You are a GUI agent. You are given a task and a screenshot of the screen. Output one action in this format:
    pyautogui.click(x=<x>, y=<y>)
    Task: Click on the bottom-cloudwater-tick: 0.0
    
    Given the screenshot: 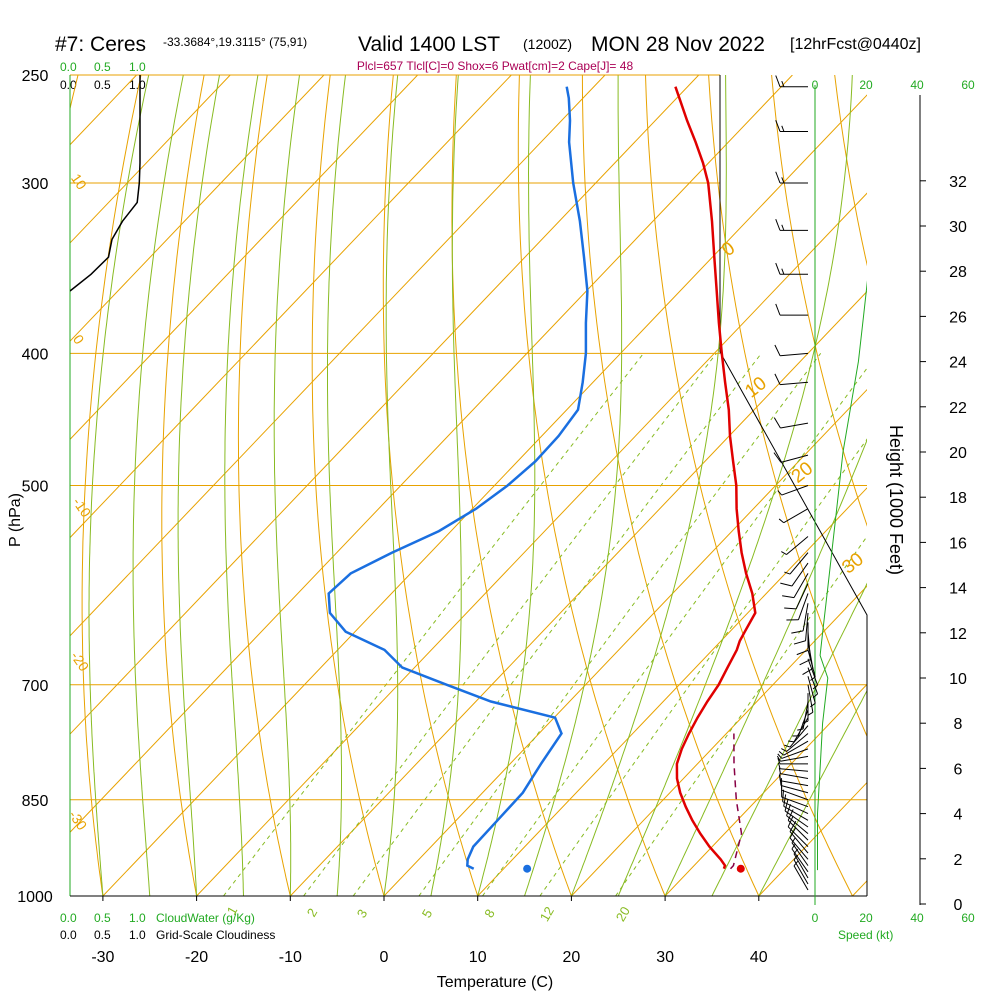 What is the action you would take?
    pyautogui.click(x=68, y=918)
    